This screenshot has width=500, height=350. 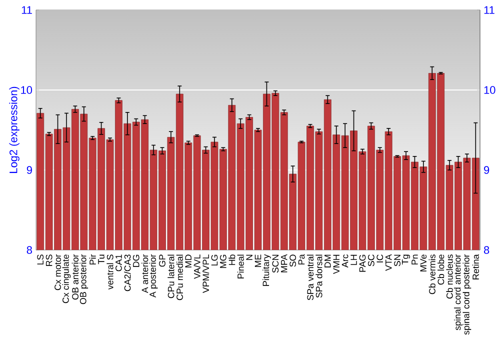 I want to click on x-tick-label: Pa, so click(x=301, y=259).